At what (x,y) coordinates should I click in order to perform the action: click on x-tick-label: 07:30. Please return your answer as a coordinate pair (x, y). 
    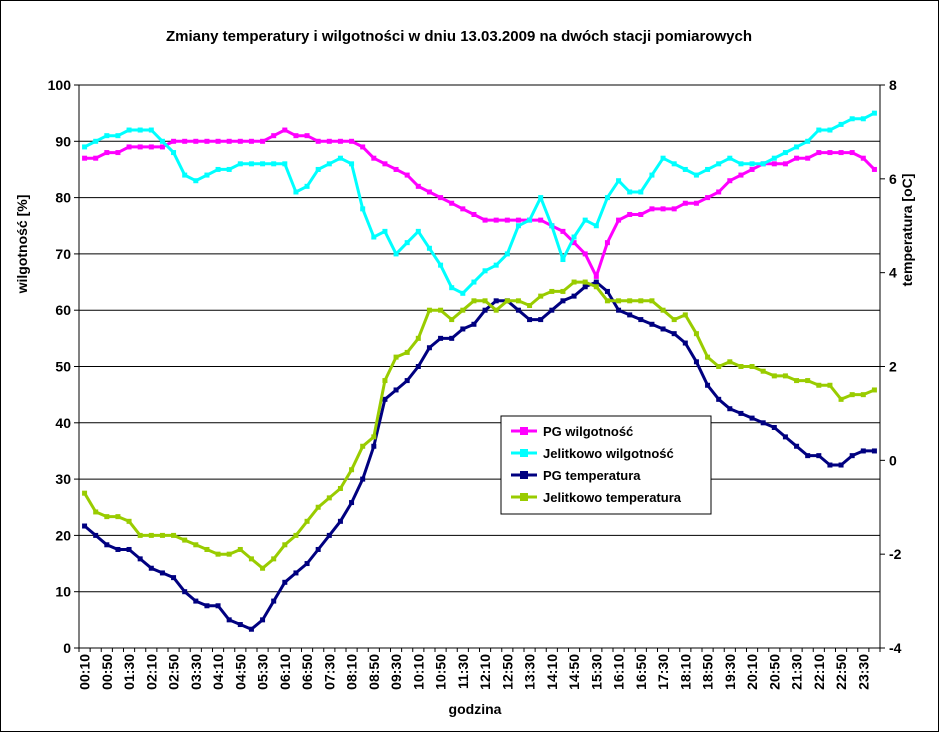
    Looking at the image, I should click on (329, 672).